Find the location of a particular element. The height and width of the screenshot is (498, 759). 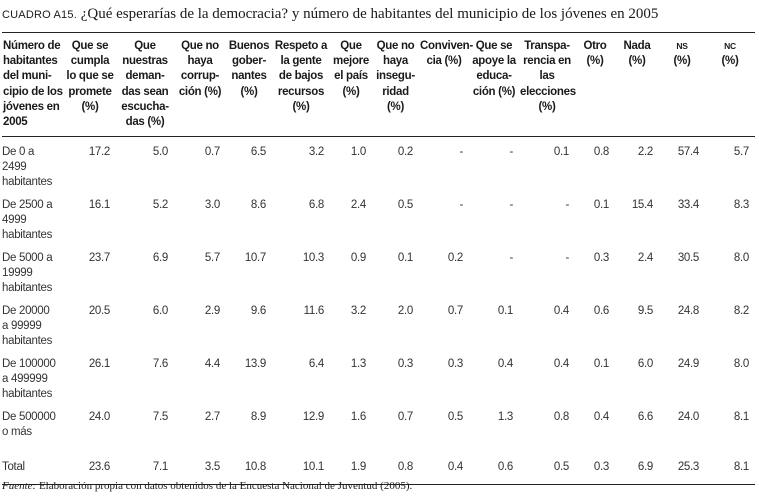

table-cell: 24.8 is located at coordinates (688, 311).